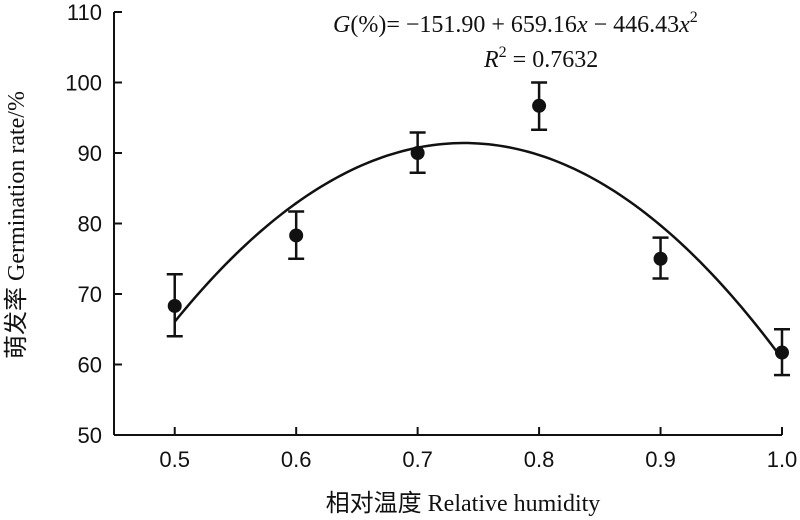 This screenshot has height=520, width=800. Describe the element at coordinates (463, 503) in the screenshot. I see `x-axis-title: 相对温度 Relative humidity` at that location.